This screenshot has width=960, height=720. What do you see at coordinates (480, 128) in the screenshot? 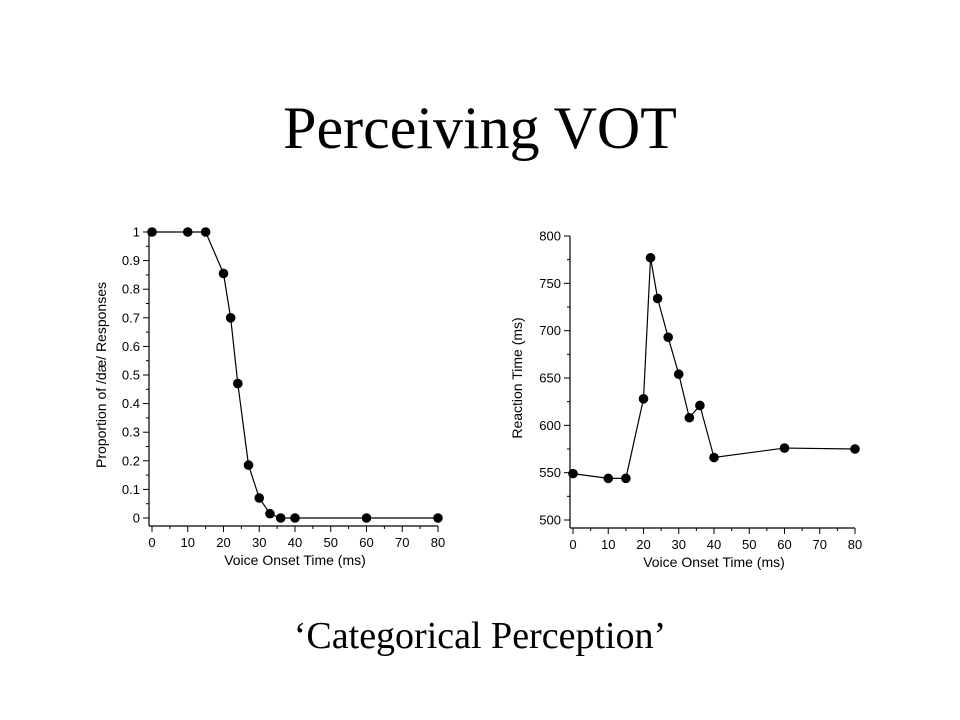
I see `slide-title: Perceiving VOT` at bounding box center [480, 128].